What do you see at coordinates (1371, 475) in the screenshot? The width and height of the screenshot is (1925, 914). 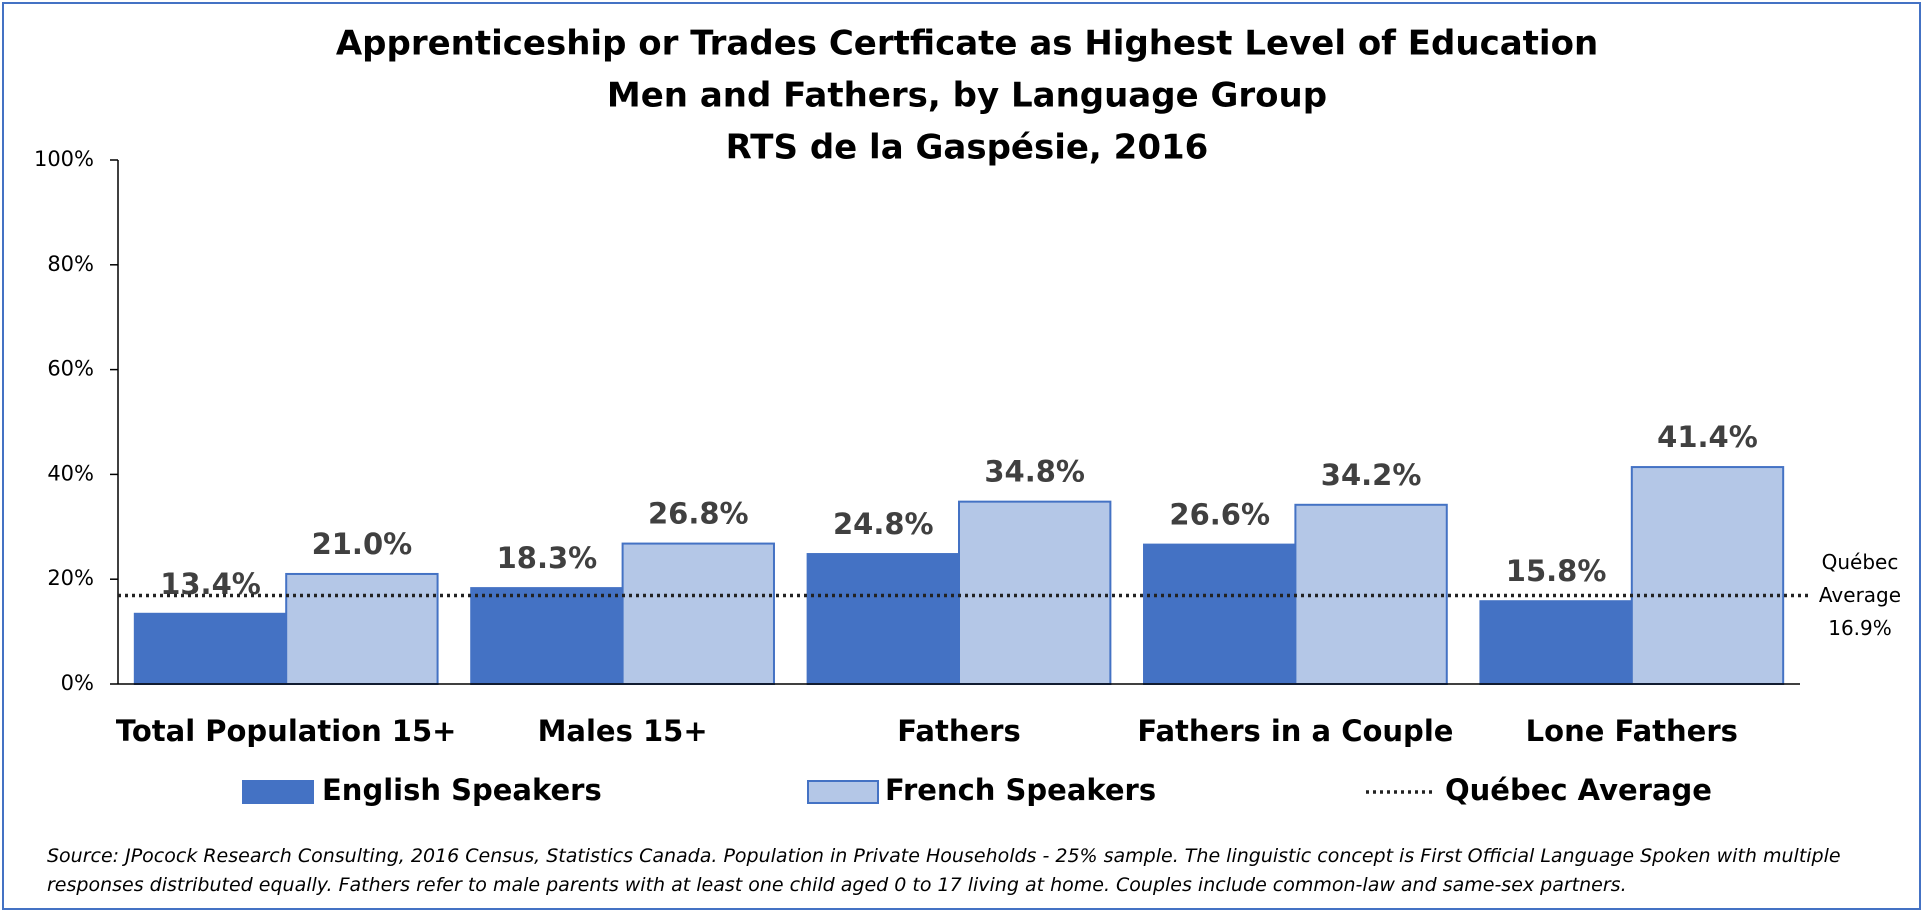 I see `data-label: 34.2%` at bounding box center [1371, 475].